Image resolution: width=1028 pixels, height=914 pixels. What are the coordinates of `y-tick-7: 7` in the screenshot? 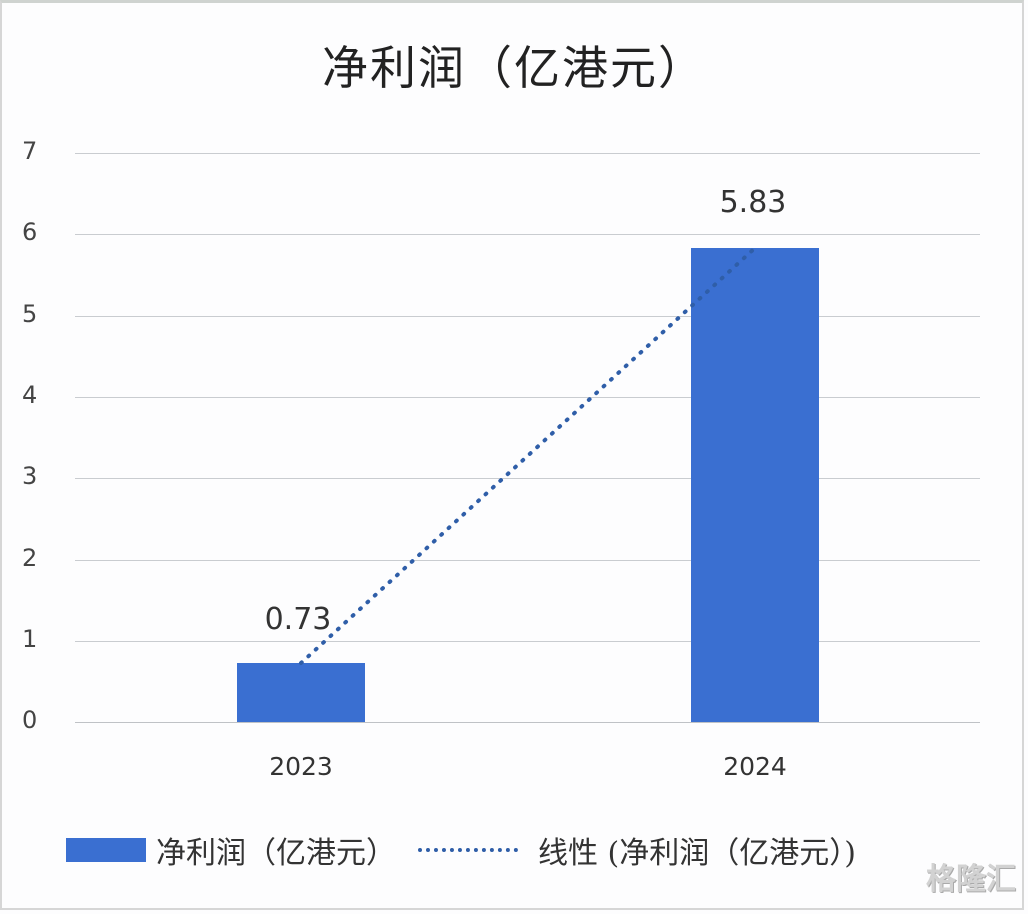 It's located at (30, 151).